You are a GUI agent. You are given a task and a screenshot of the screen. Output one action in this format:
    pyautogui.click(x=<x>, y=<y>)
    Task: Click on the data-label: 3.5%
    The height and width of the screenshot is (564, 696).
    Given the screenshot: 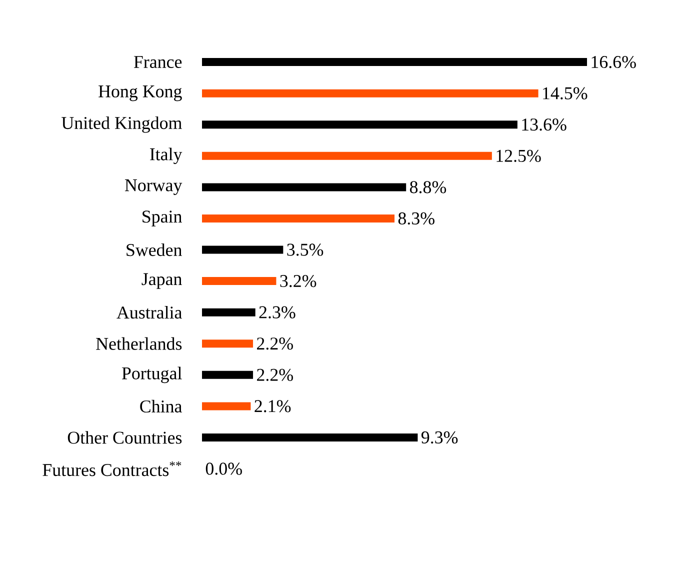 What is the action you would take?
    pyautogui.click(x=305, y=250)
    